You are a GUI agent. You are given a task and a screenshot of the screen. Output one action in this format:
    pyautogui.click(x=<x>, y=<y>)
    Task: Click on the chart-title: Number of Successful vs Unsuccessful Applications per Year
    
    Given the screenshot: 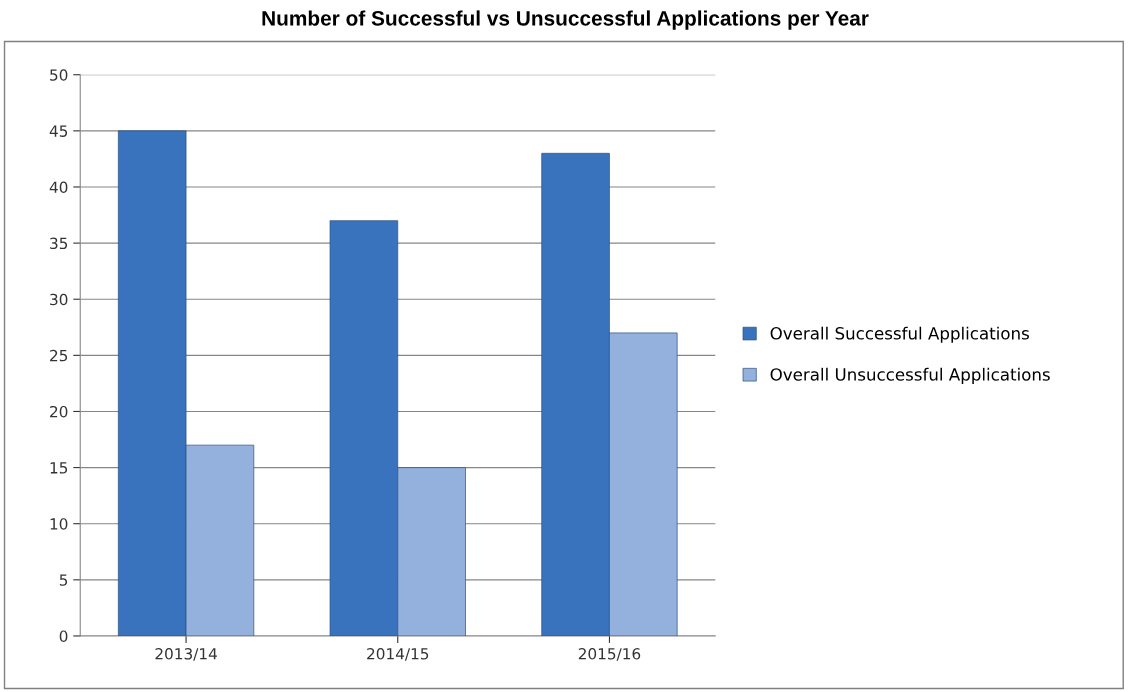 What is the action you would take?
    pyautogui.click(x=565, y=20)
    